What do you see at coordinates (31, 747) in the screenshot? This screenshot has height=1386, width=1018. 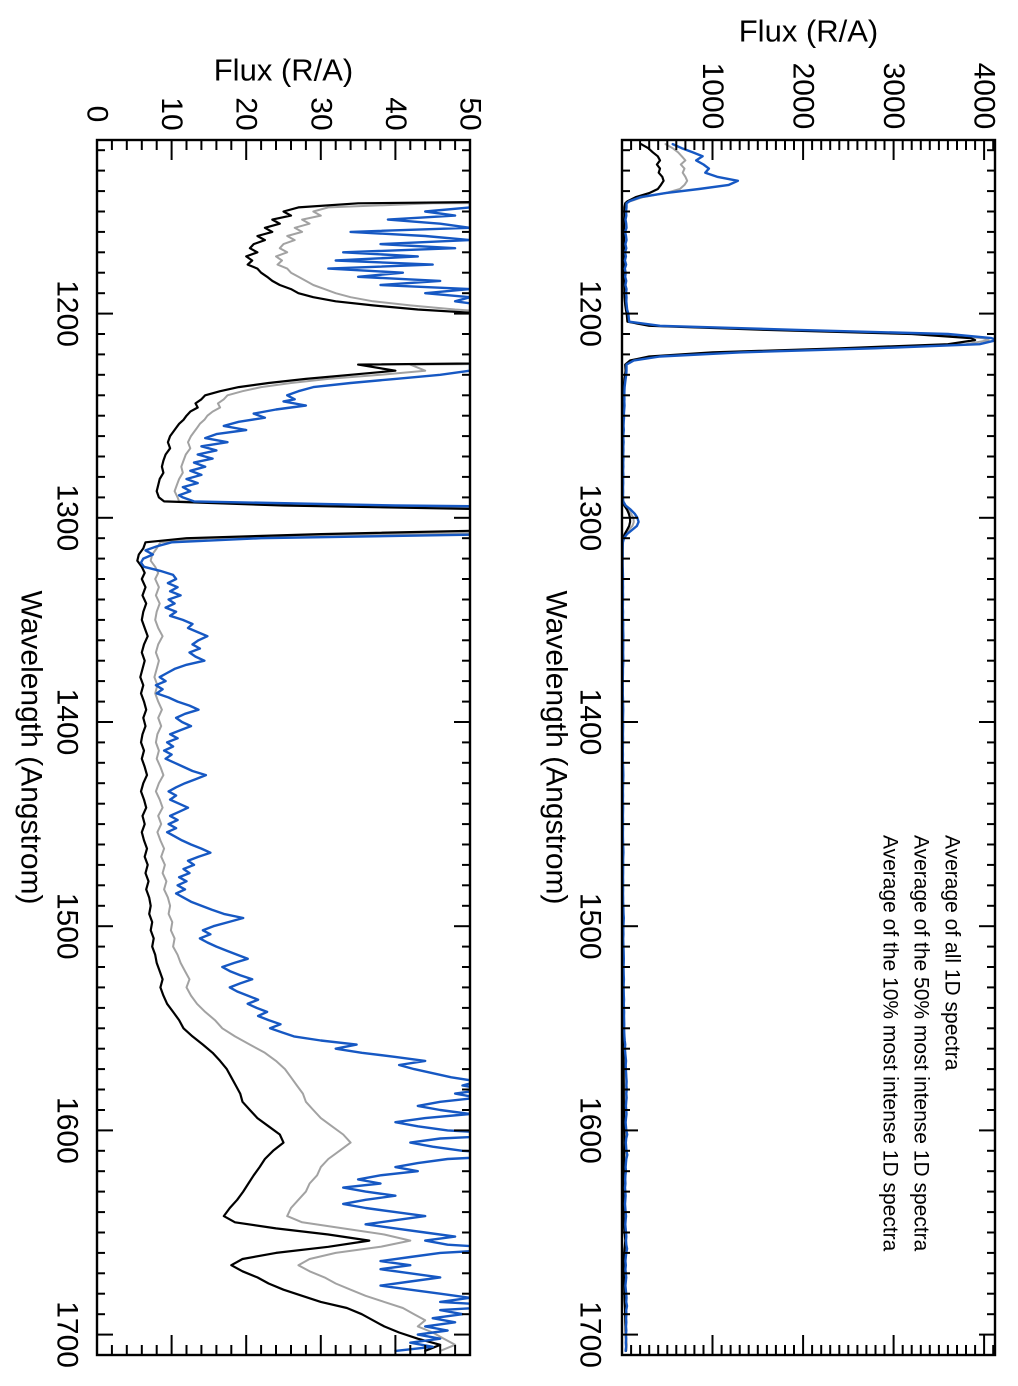 I see `zoom-wavelength-axis-title: Wavelength (Angstrom)` at bounding box center [31, 747].